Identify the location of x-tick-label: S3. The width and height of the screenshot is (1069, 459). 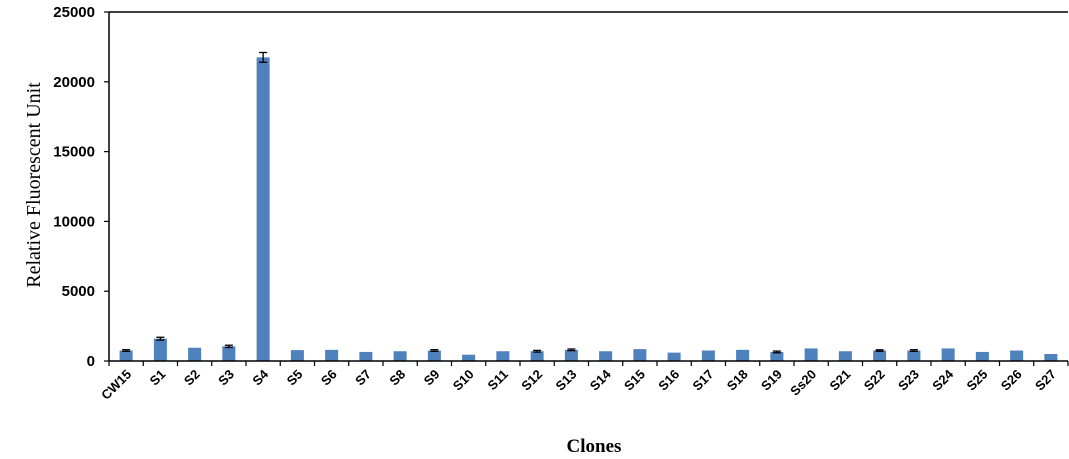
(226, 378).